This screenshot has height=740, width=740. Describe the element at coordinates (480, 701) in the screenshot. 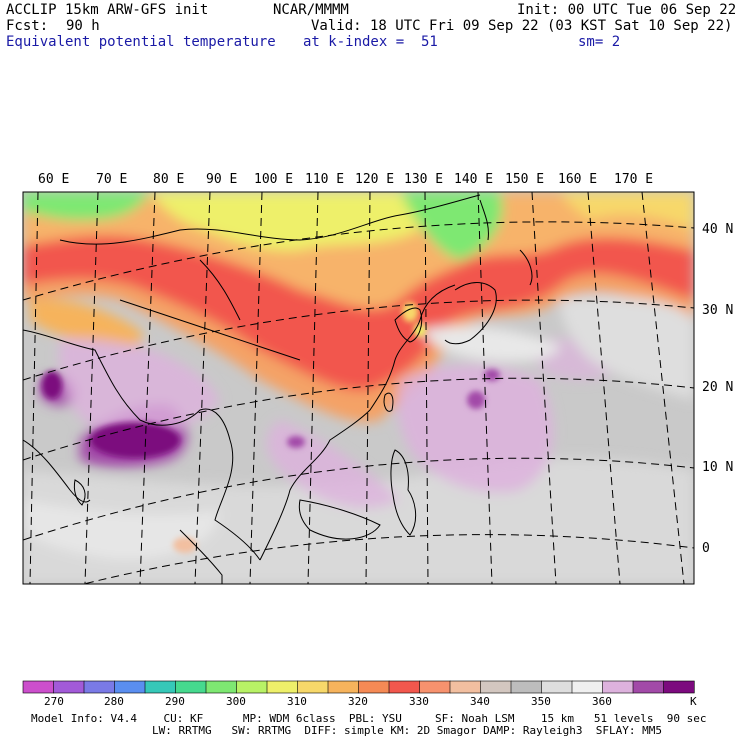

I see `colorbar-tick-340: 340` at that location.